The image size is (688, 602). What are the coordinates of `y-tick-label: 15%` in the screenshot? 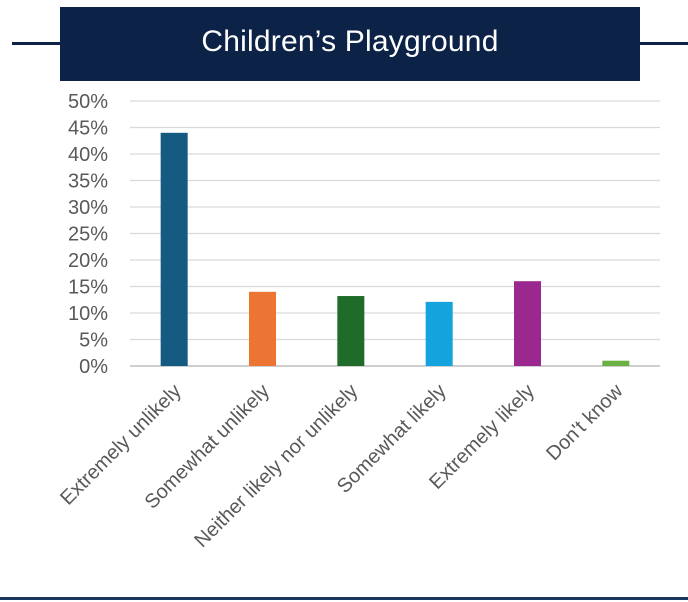 It's located at (88, 288).